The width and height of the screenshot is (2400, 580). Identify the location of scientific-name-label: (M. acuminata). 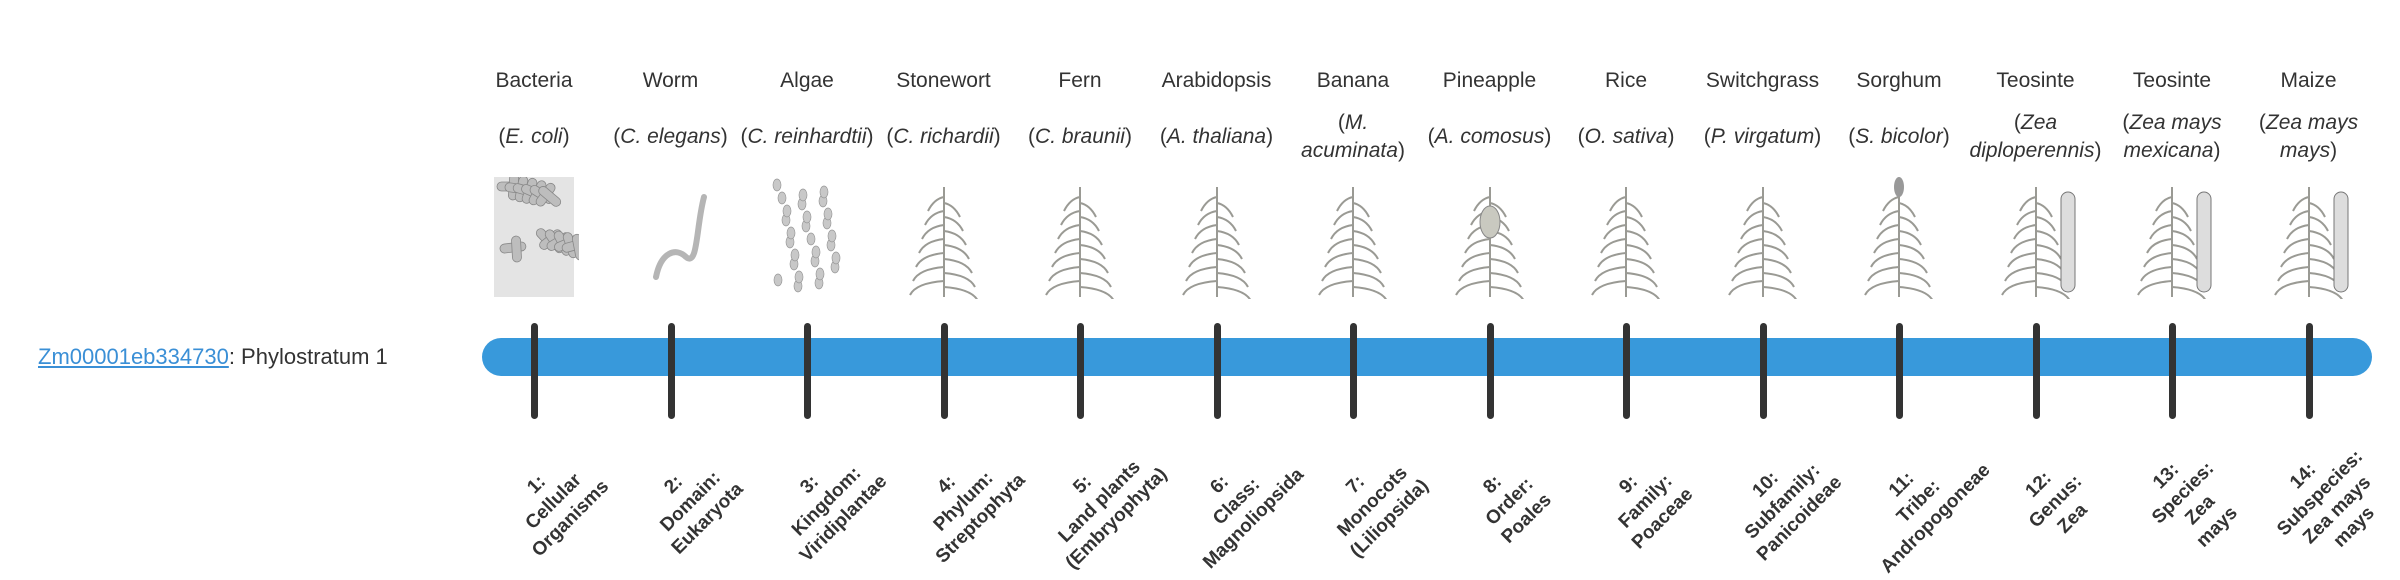
(1353, 137).